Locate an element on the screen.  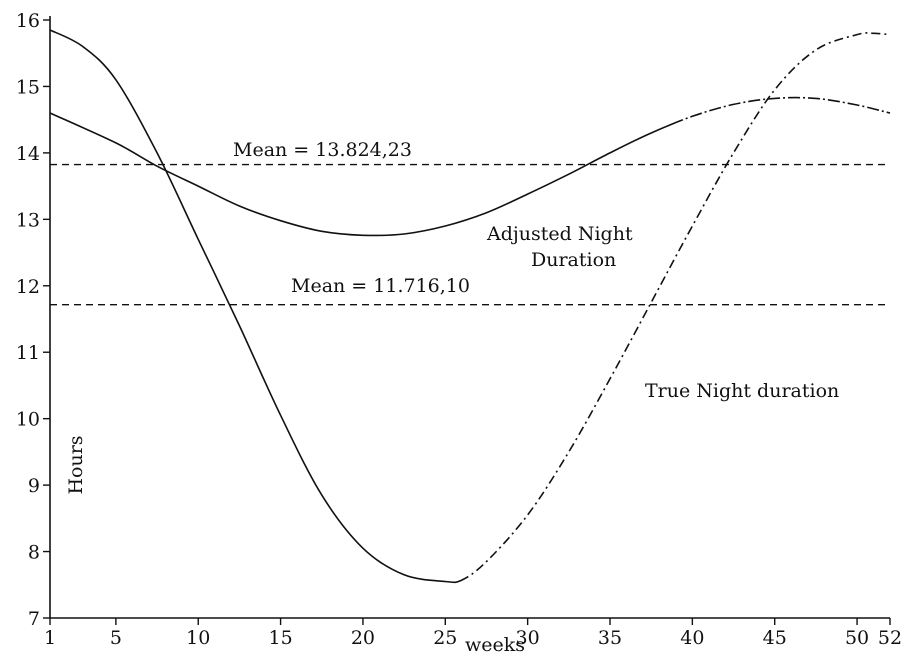
y-tick-label: 9 is located at coordinates (34, 486).